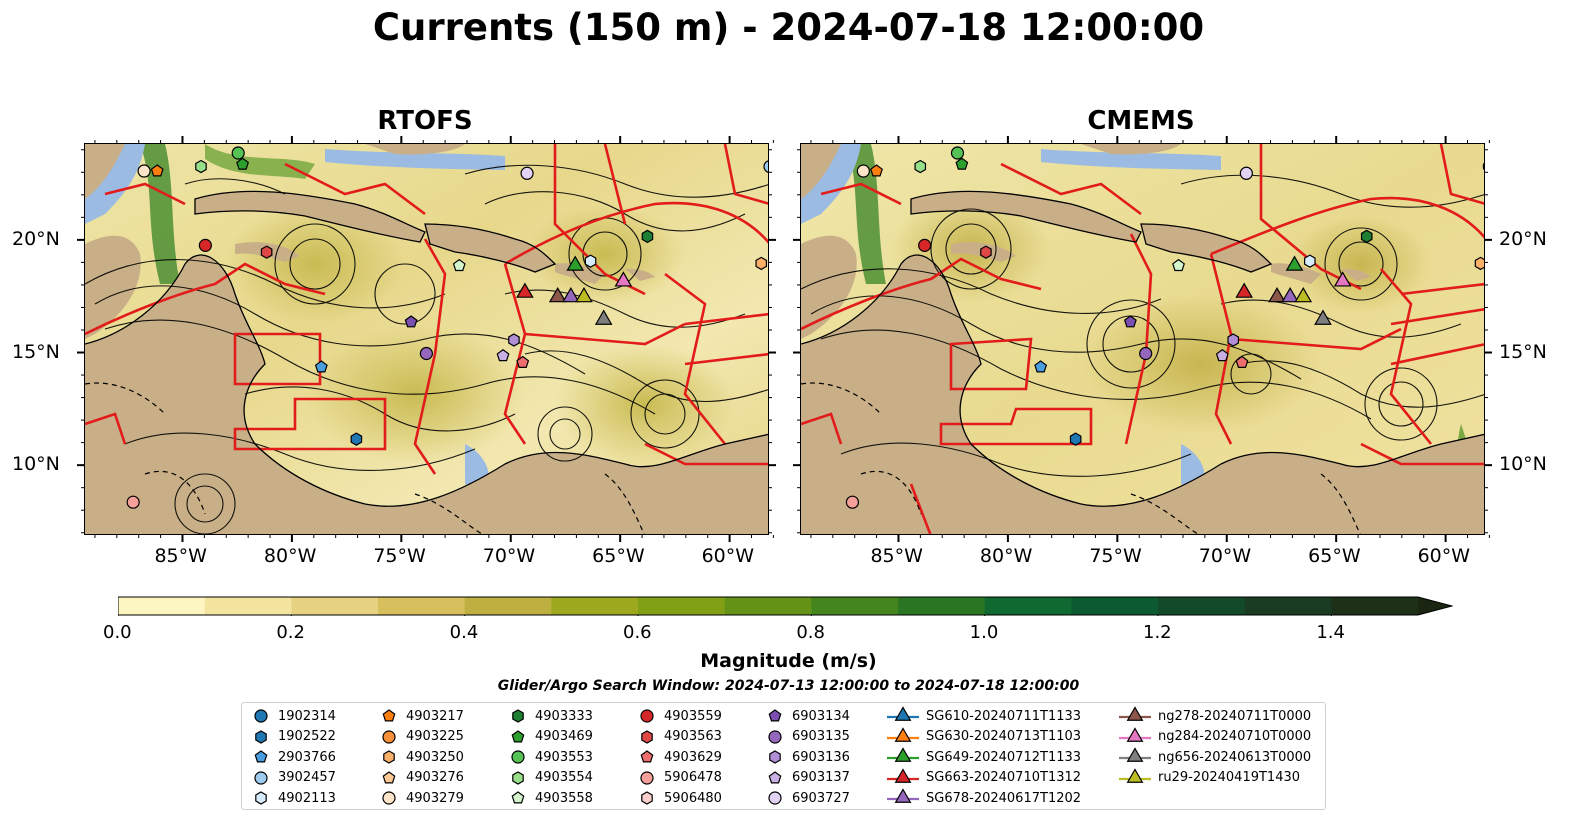 Image resolution: width=1577 pixels, height=827 pixels. I want to click on legend-item: 4903469, so click(550, 737).